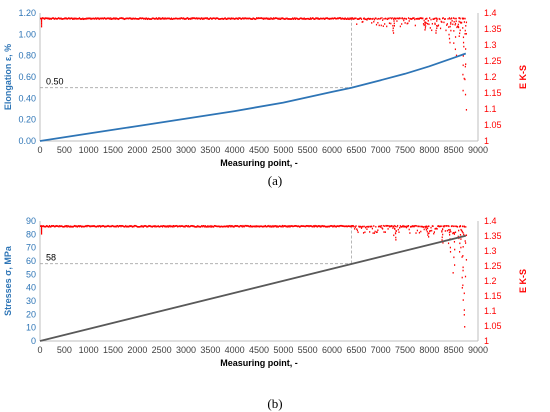 This screenshot has height=412, width=550. I want to click on y-tick-label: 0.20, so click(27, 120).